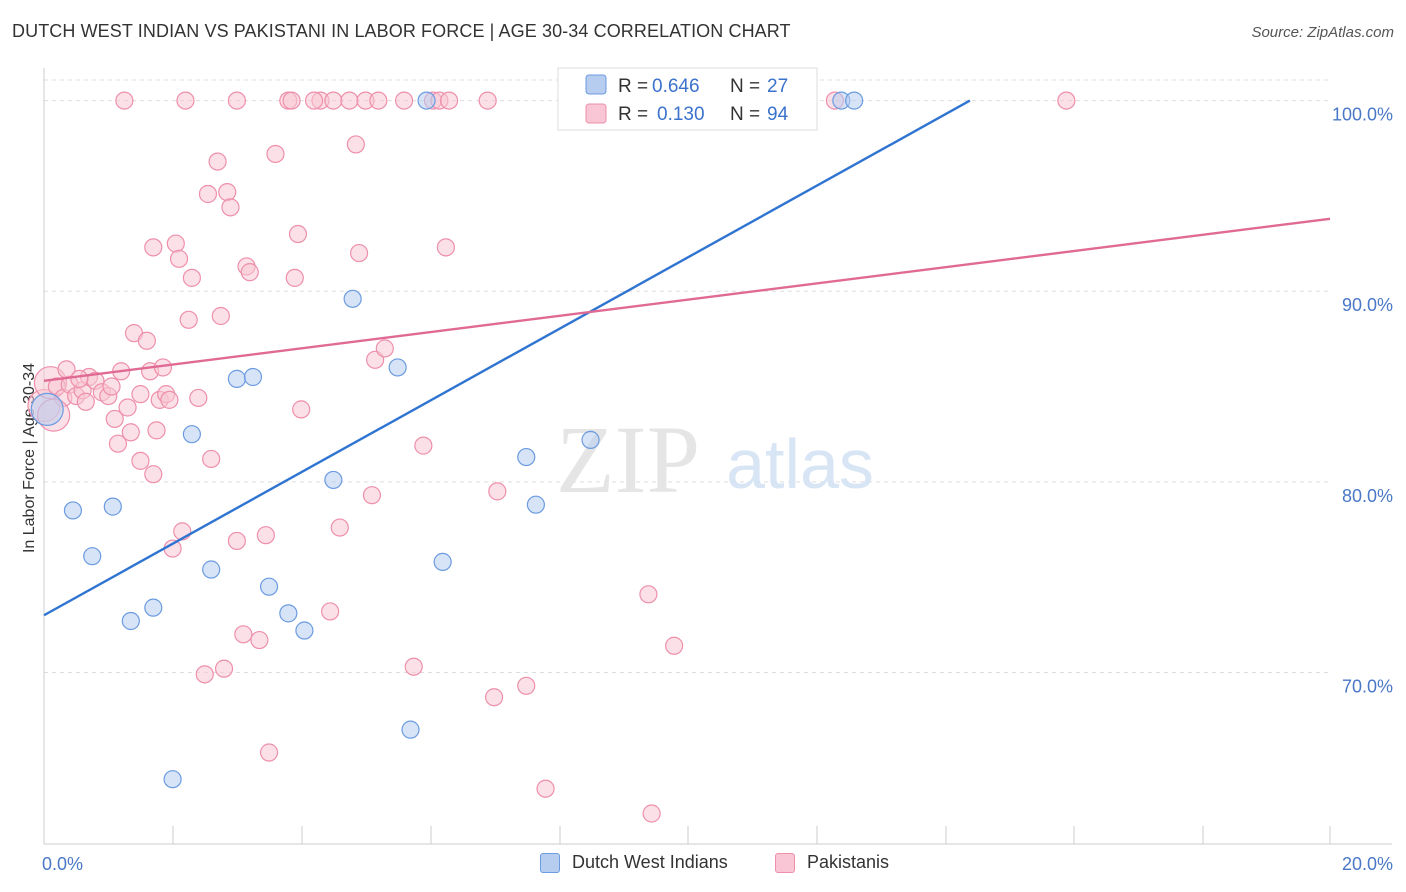 The height and width of the screenshot is (892, 1406). What do you see at coordinates (633, 86) in the screenshot?
I see `legend-blue-r-label: R =` at bounding box center [633, 86].